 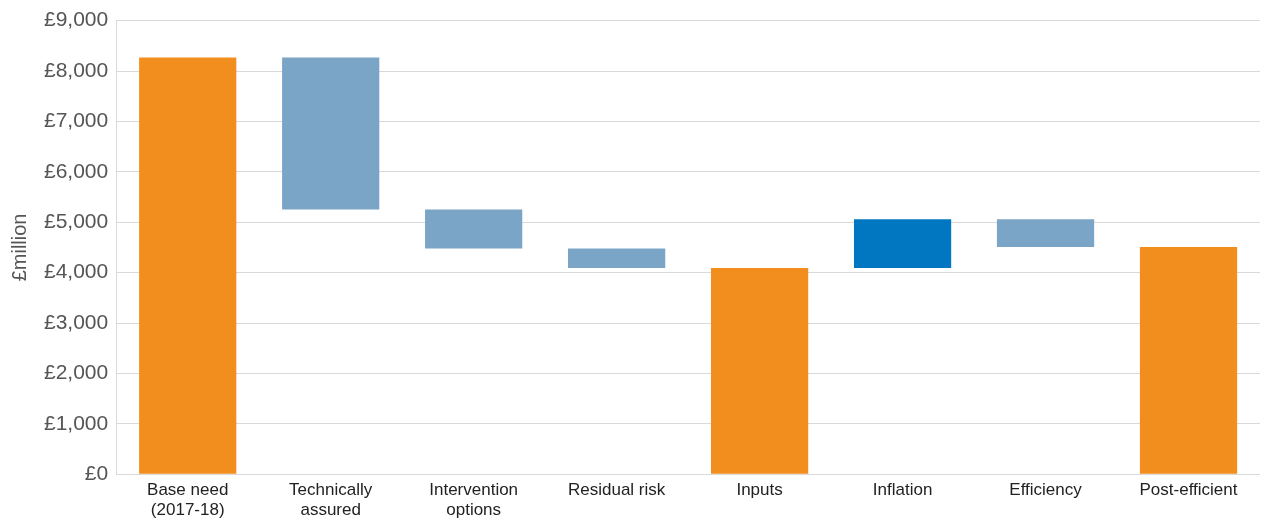 What do you see at coordinates (76, 321) in the screenshot?
I see `y-tick-label: £3,000` at bounding box center [76, 321].